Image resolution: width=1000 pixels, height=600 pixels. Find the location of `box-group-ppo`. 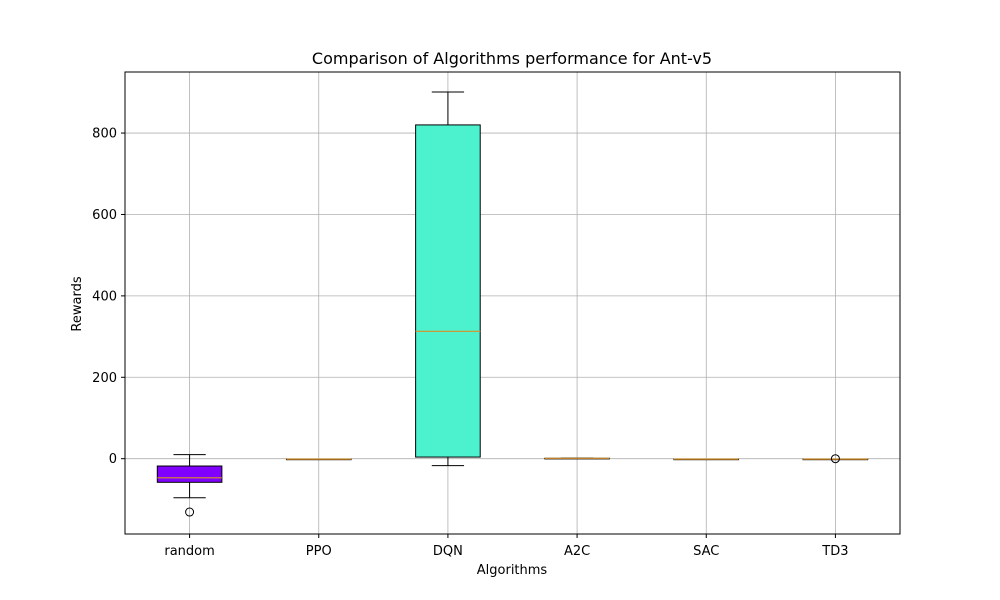

box-group-ppo is located at coordinates (318, 459).